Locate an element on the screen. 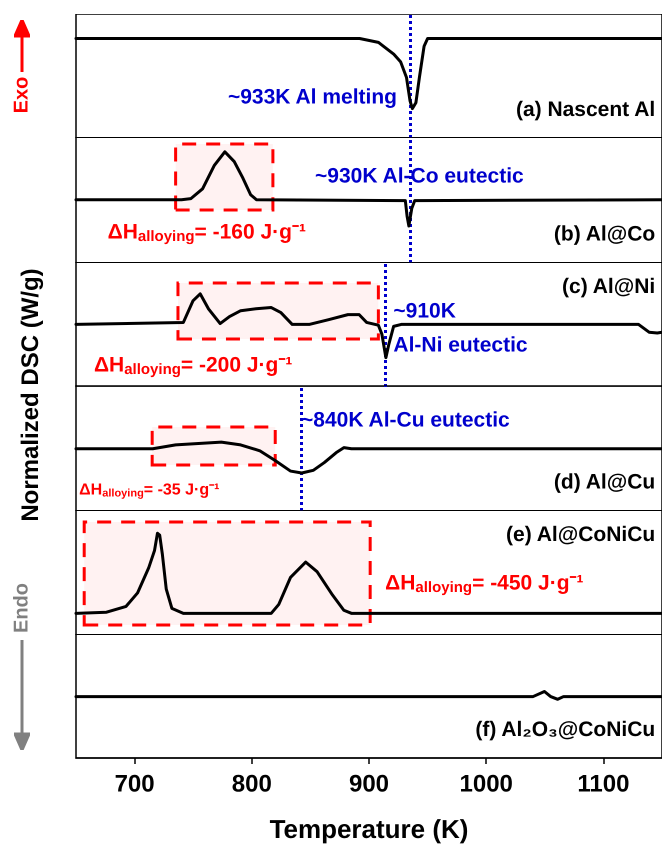 The image size is (662, 851). chart-title: (c) Al@Ni is located at coordinates (609, 286).